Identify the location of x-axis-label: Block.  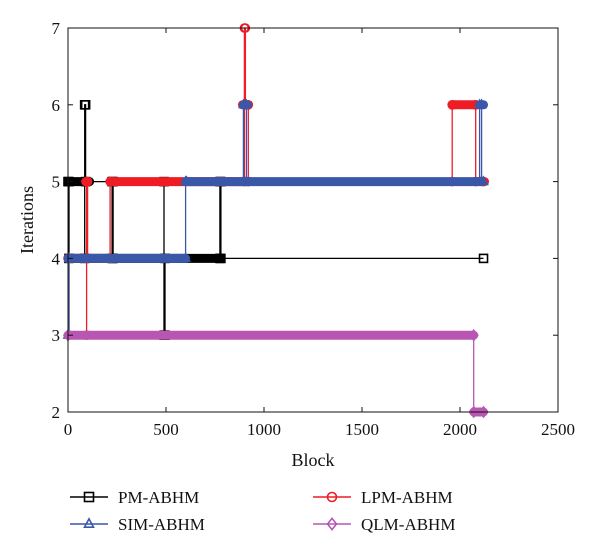
(313, 460).